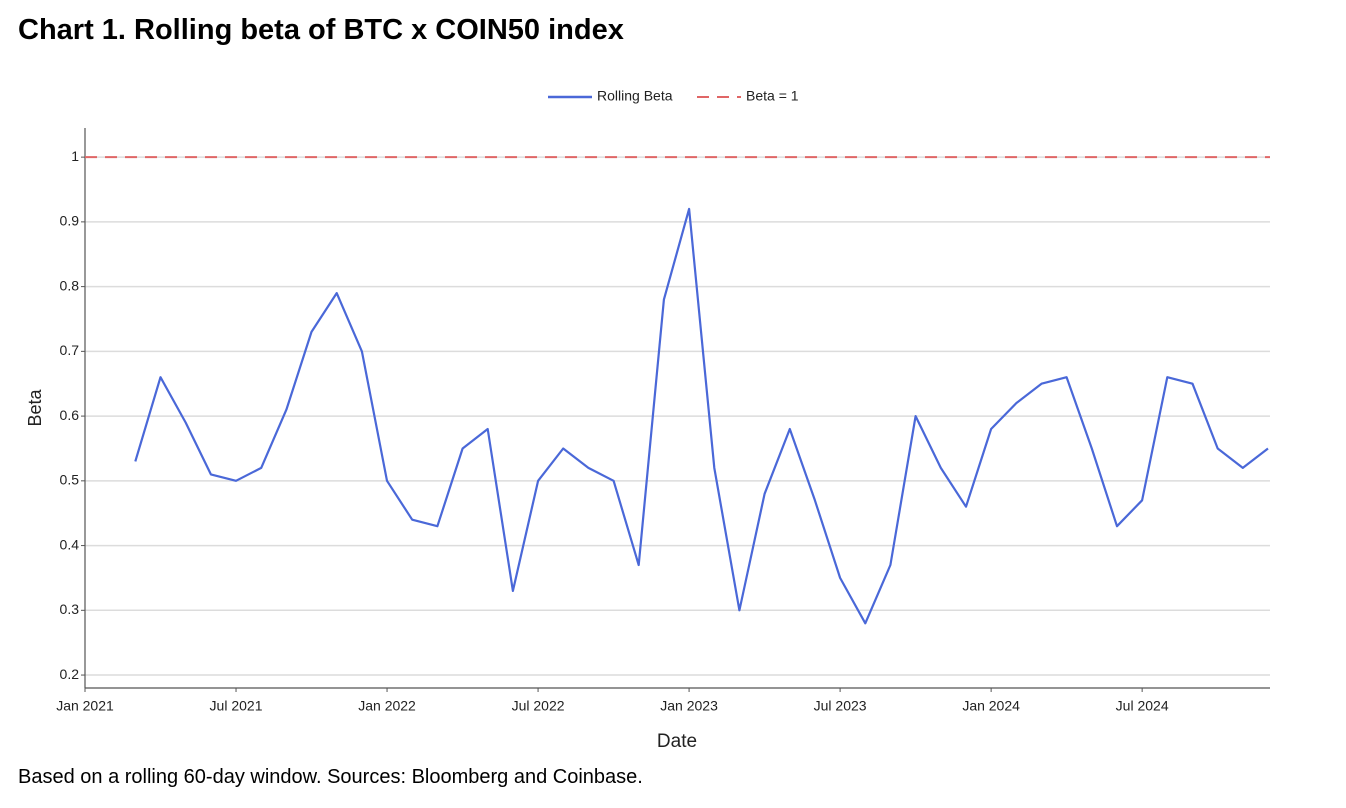 The width and height of the screenshot is (1346, 808). I want to click on x-tick-label: Jan 2024, so click(991, 706).